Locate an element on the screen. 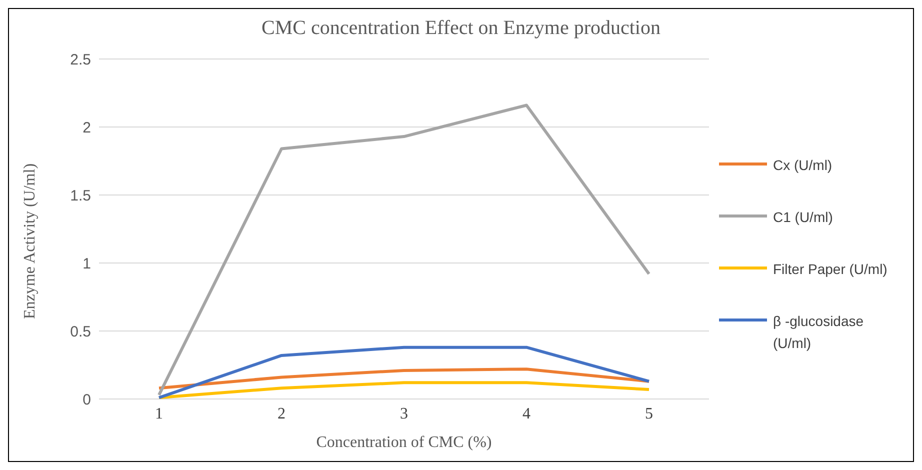 The width and height of the screenshot is (922, 470). legend-label: Cx (U/ml) is located at coordinates (803, 165).